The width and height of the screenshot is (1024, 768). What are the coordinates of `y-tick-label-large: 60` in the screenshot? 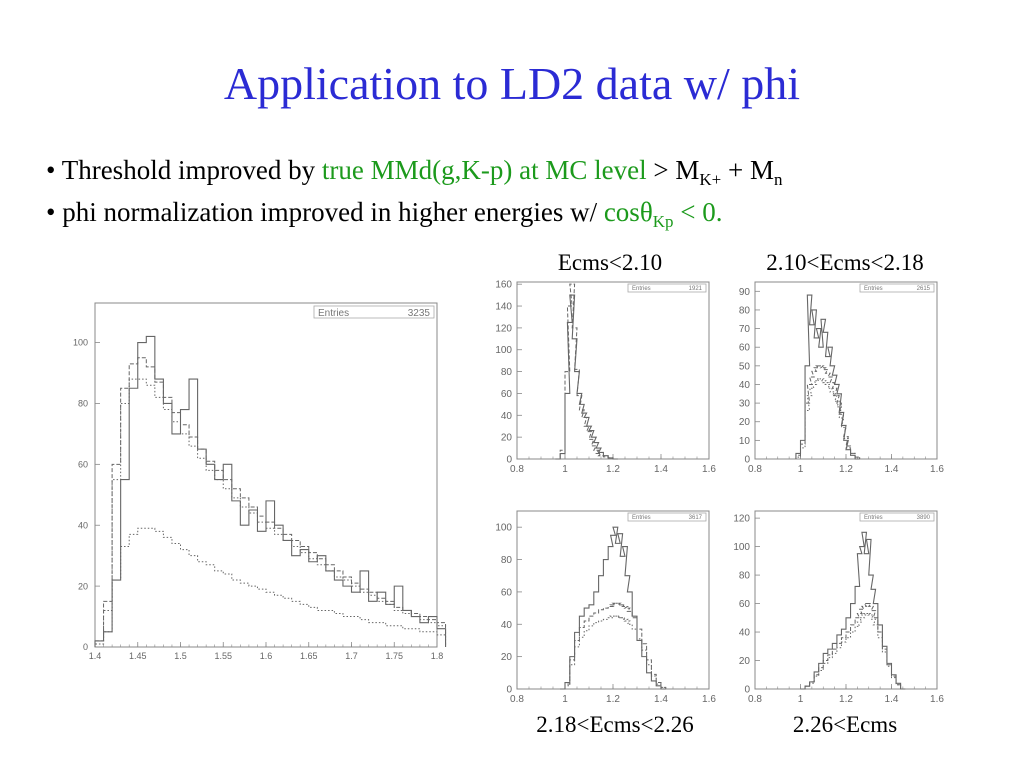 It's located at (83, 464).